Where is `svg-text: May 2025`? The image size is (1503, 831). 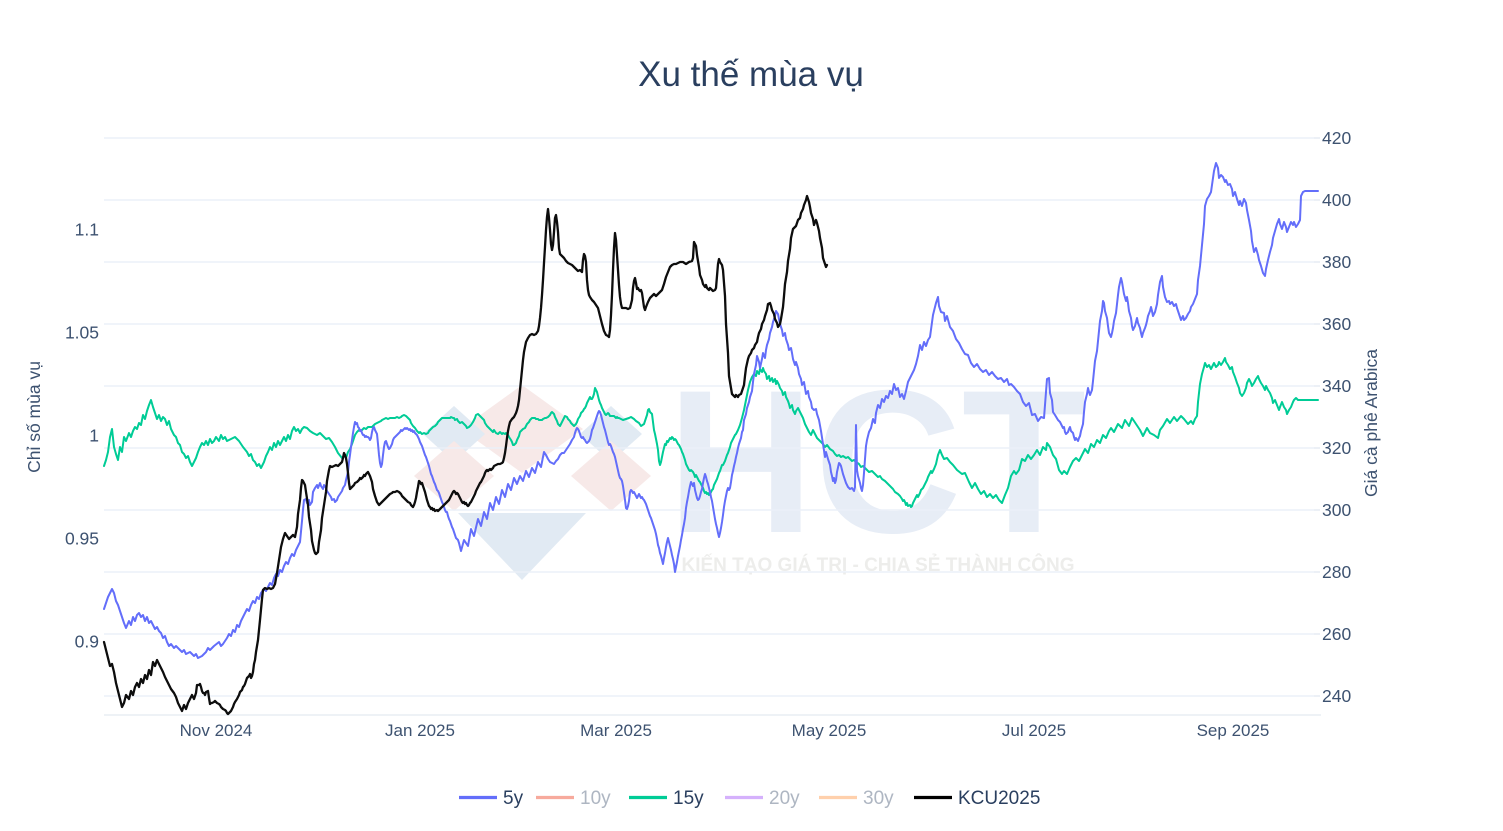 svg-text: May 2025 is located at coordinates (829, 730).